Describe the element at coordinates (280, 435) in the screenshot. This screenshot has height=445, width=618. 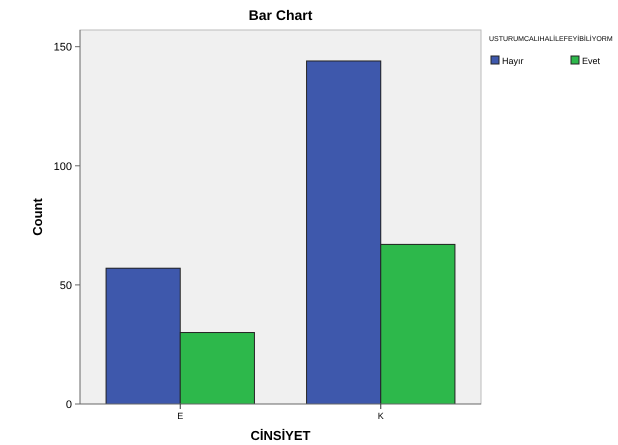
I see `x-axis-title: CİNSİYET` at that location.